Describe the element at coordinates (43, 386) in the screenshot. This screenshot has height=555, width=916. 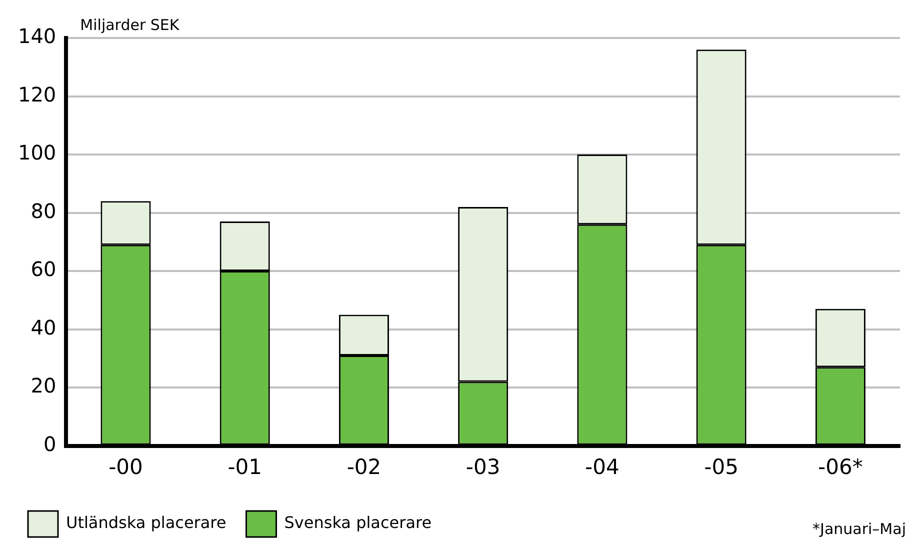
I see `y-tick-label: 20` at that location.